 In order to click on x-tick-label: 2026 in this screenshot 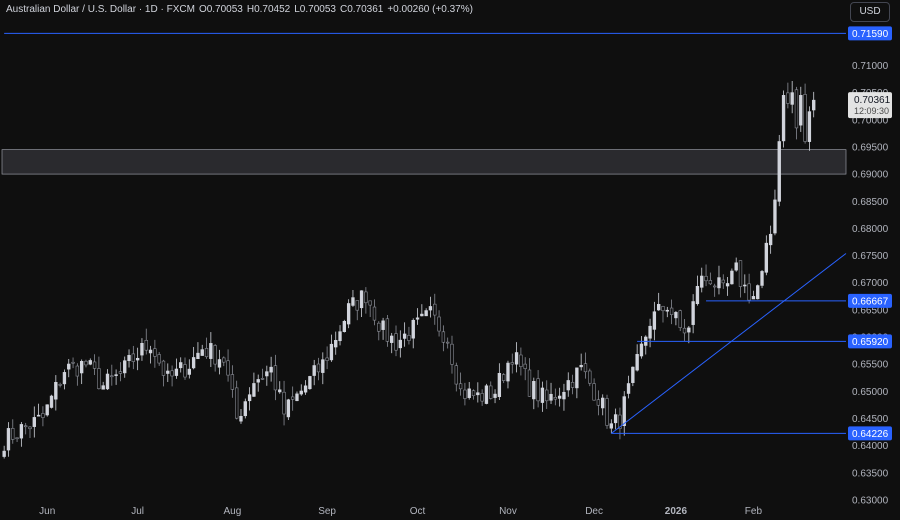, I will do `click(676, 511)`.